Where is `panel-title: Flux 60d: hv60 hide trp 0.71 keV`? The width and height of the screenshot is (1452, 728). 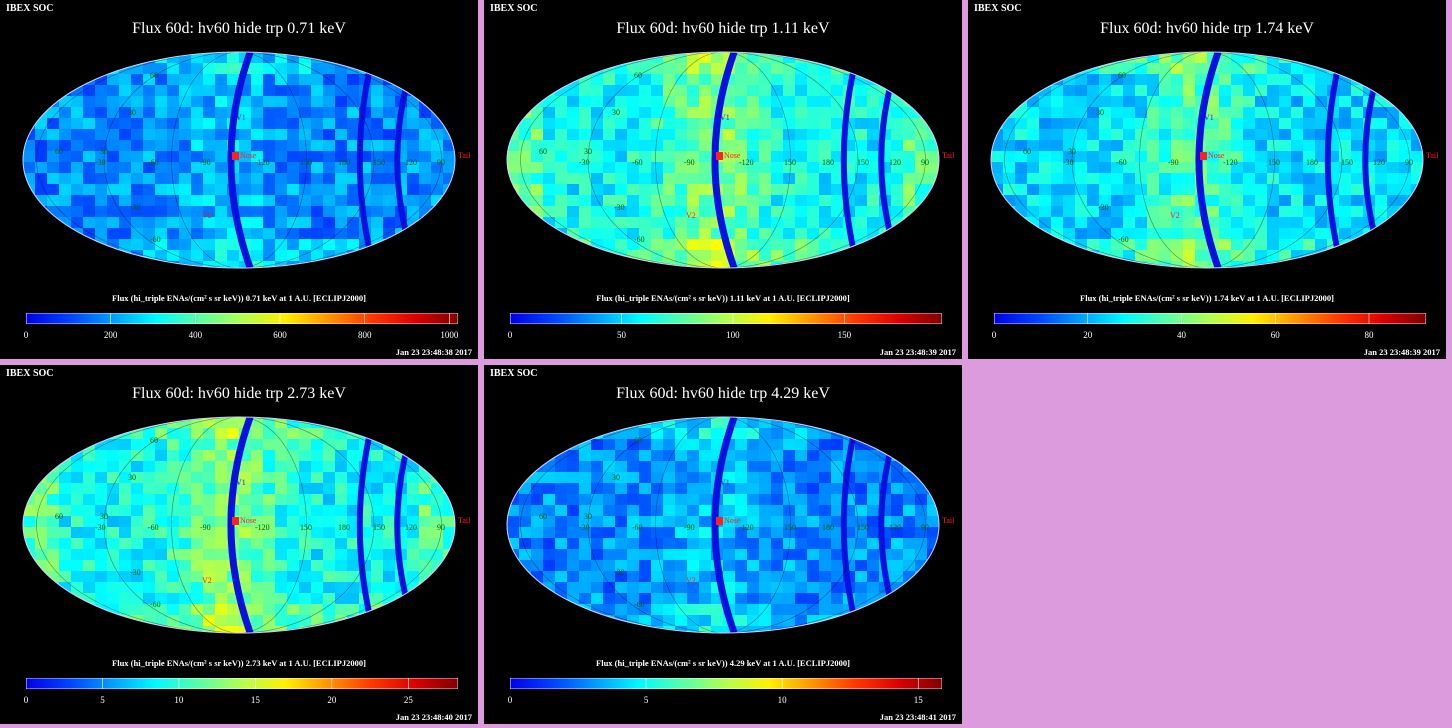 panel-title: Flux 60d: hv60 hide trp 0.71 keV is located at coordinates (239, 28).